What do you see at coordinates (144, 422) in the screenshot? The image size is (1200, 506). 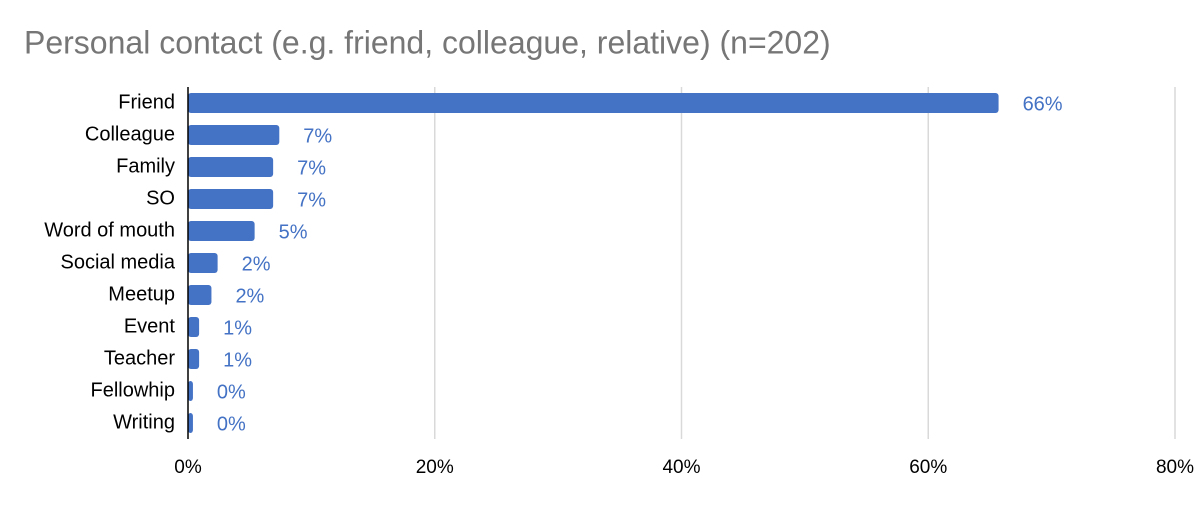 I see `y-tick-label: Writing` at bounding box center [144, 422].